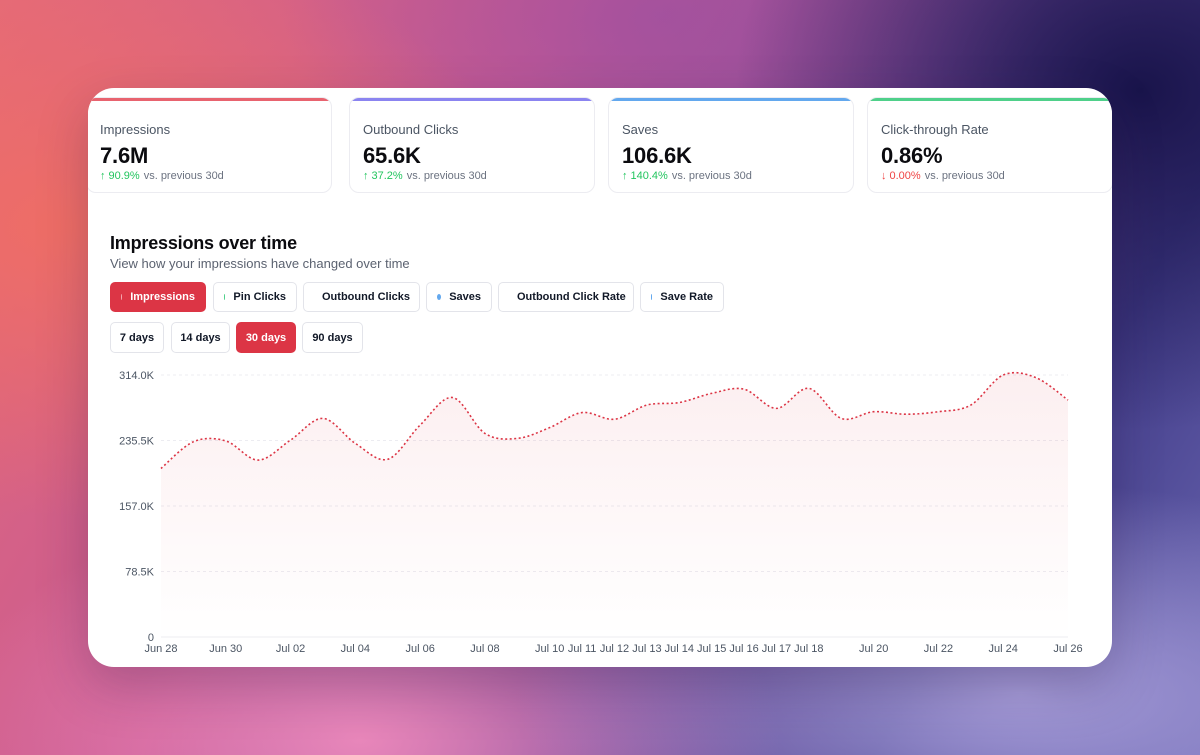 The height and width of the screenshot is (755, 1200). I want to click on toggle-save-rate: Save Rate, so click(682, 297).